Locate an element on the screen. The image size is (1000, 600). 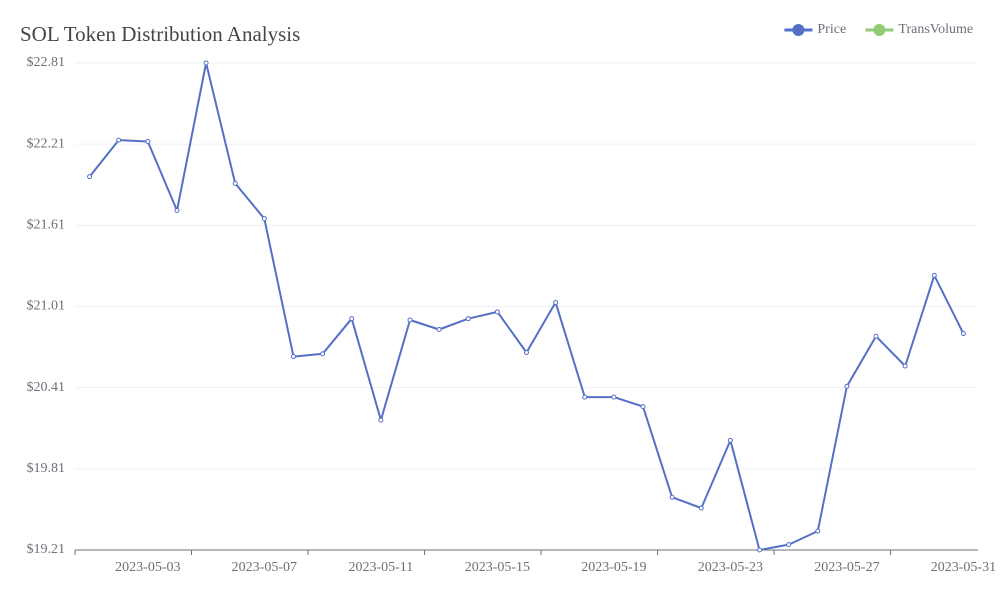
x-tick-label: 2023-05-07 is located at coordinates (264, 567).